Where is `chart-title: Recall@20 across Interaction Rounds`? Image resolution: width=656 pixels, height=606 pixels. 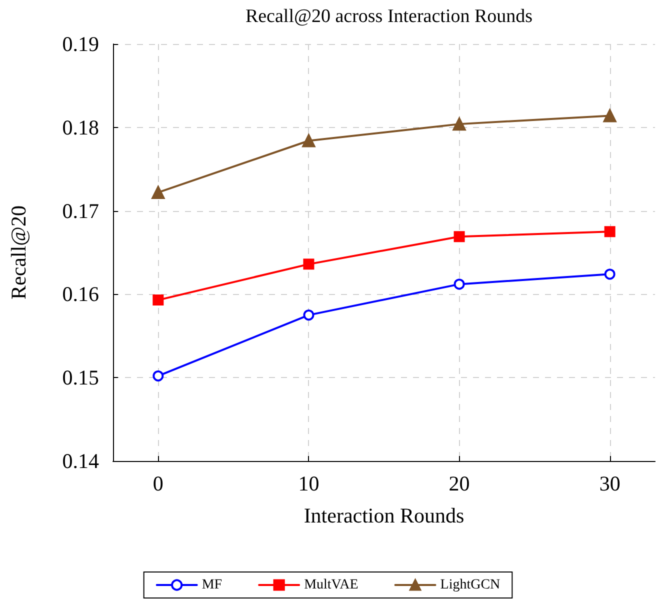
chart-title: Recall@20 across Interaction Rounds is located at coordinates (389, 16).